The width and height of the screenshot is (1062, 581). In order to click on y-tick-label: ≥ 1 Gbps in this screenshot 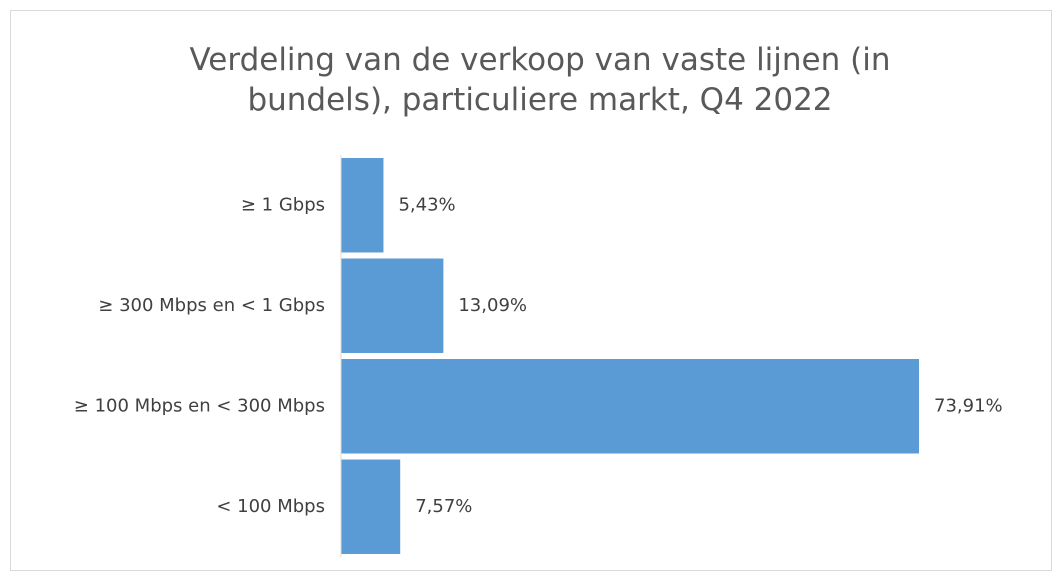, I will do `click(283, 204)`.